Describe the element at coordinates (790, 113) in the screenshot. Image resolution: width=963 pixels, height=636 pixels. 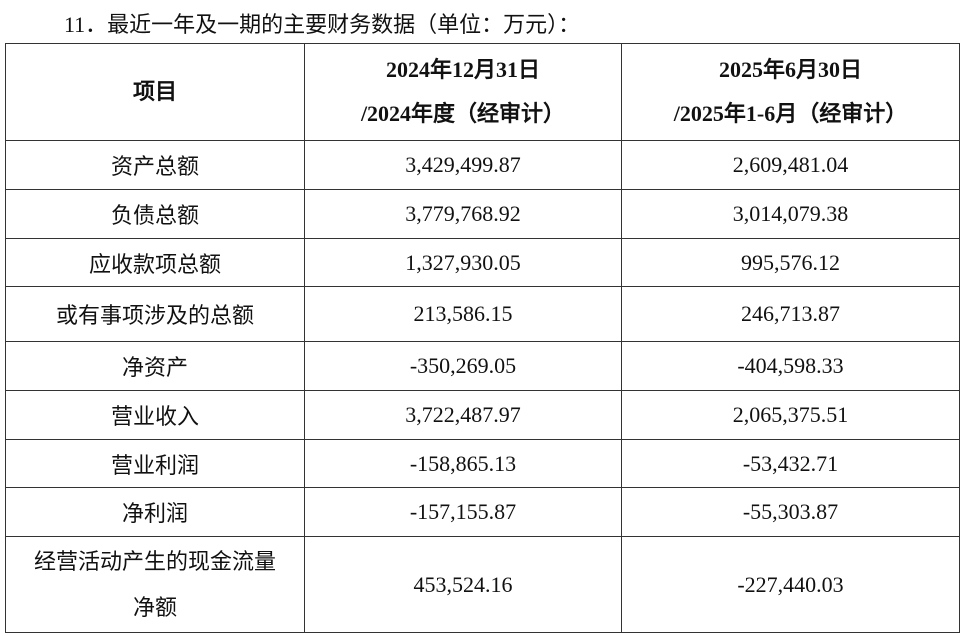
I see `header-2025-line2: /2025年1-6月（经审计）` at that location.